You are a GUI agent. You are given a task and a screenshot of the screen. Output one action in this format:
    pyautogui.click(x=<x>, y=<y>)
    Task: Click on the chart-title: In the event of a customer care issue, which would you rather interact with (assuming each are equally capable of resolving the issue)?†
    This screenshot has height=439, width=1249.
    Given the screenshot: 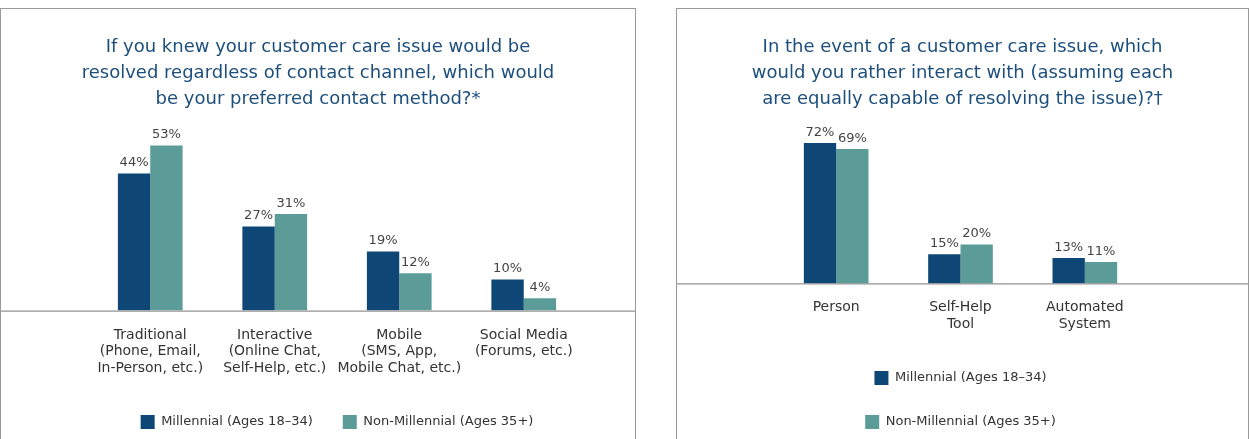 What is the action you would take?
    pyautogui.click(x=962, y=72)
    